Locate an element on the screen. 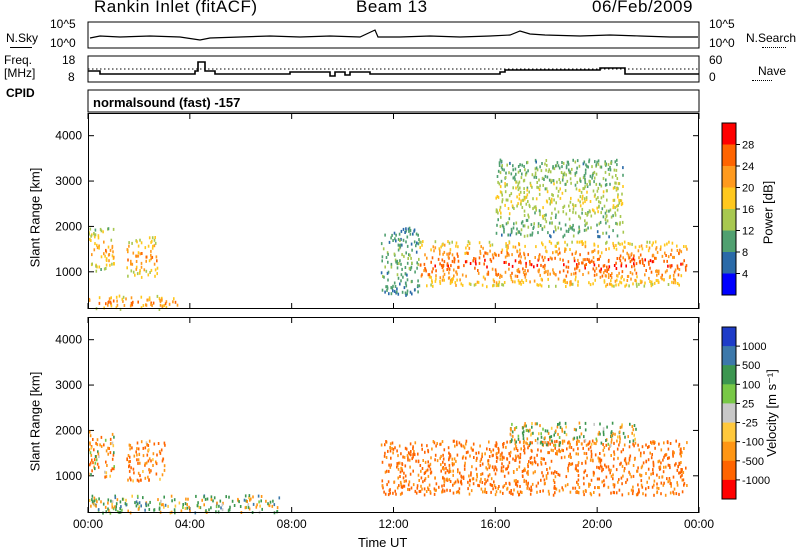 This screenshot has width=800, height=554. colorbar-swatch is located at coordinates (729, 432).